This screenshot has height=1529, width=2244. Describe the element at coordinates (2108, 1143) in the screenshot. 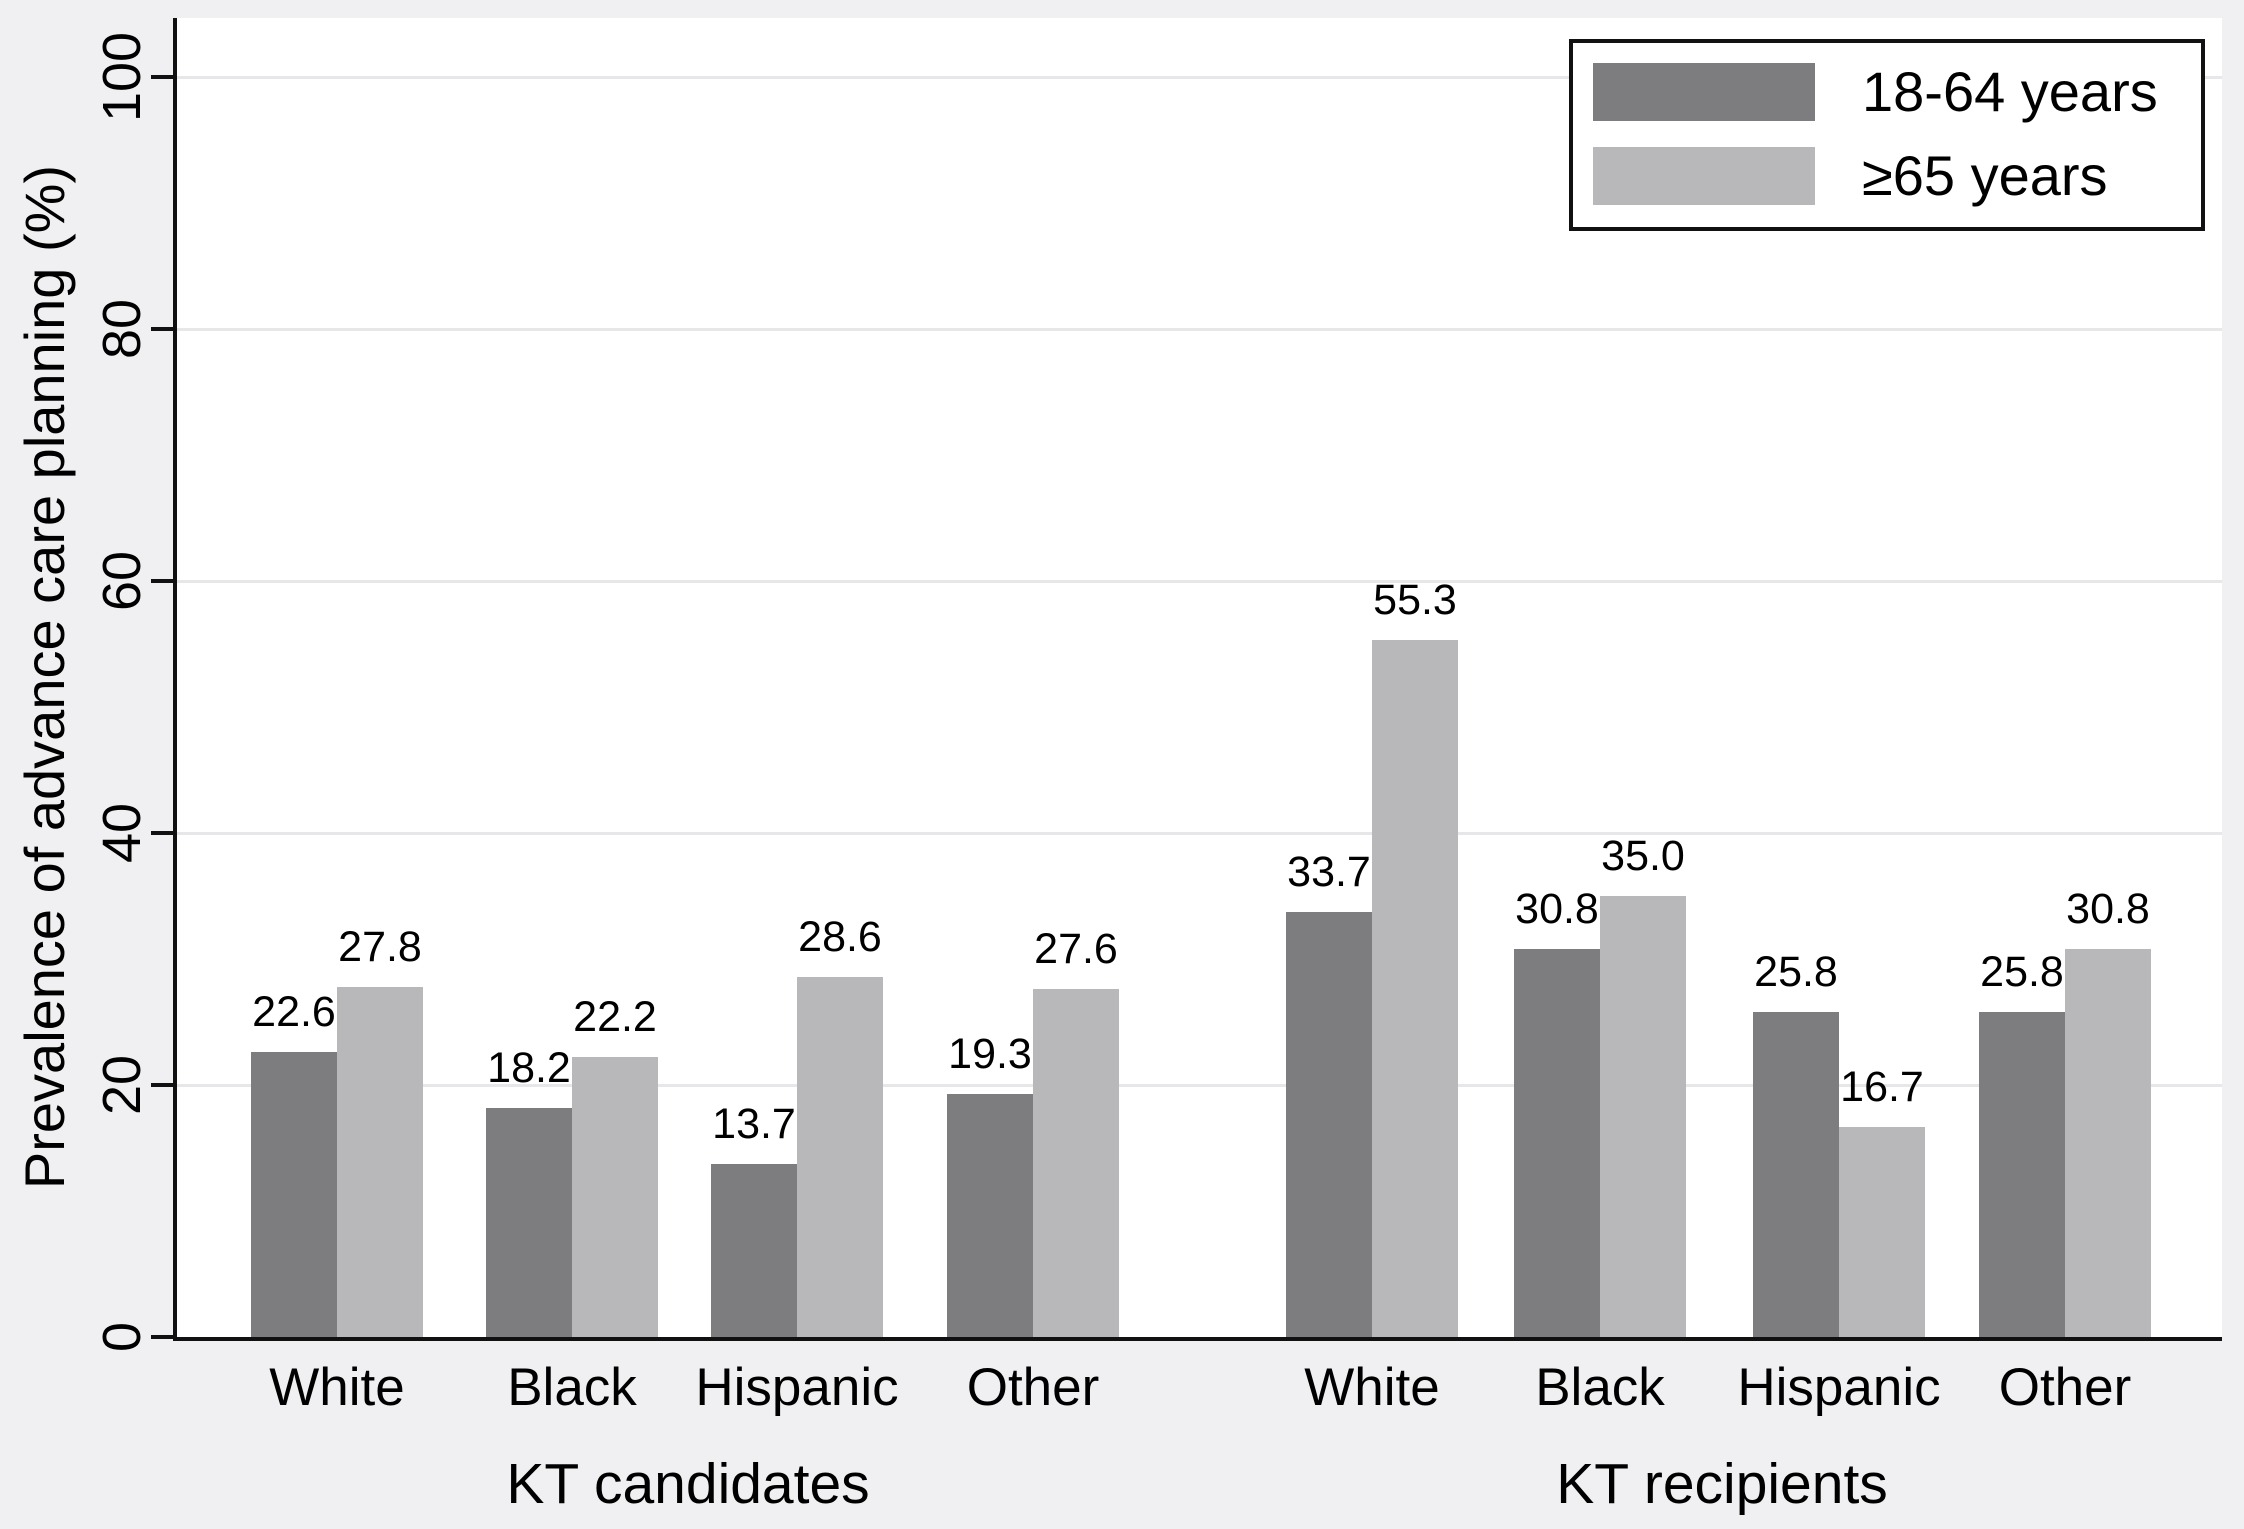

I see `bar-kt-recipients-other-65plus` at that location.